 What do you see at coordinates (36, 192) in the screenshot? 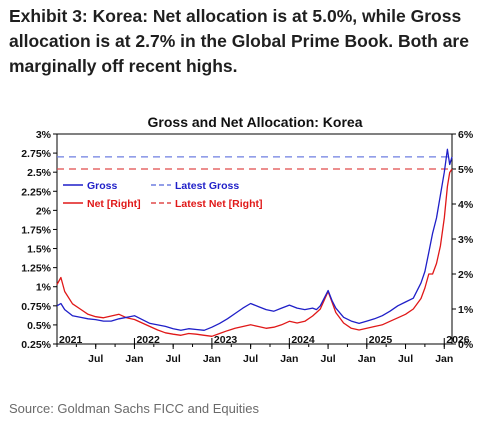
I see `y-left-tick-label: 2.25%` at bounding box center [36, 192].